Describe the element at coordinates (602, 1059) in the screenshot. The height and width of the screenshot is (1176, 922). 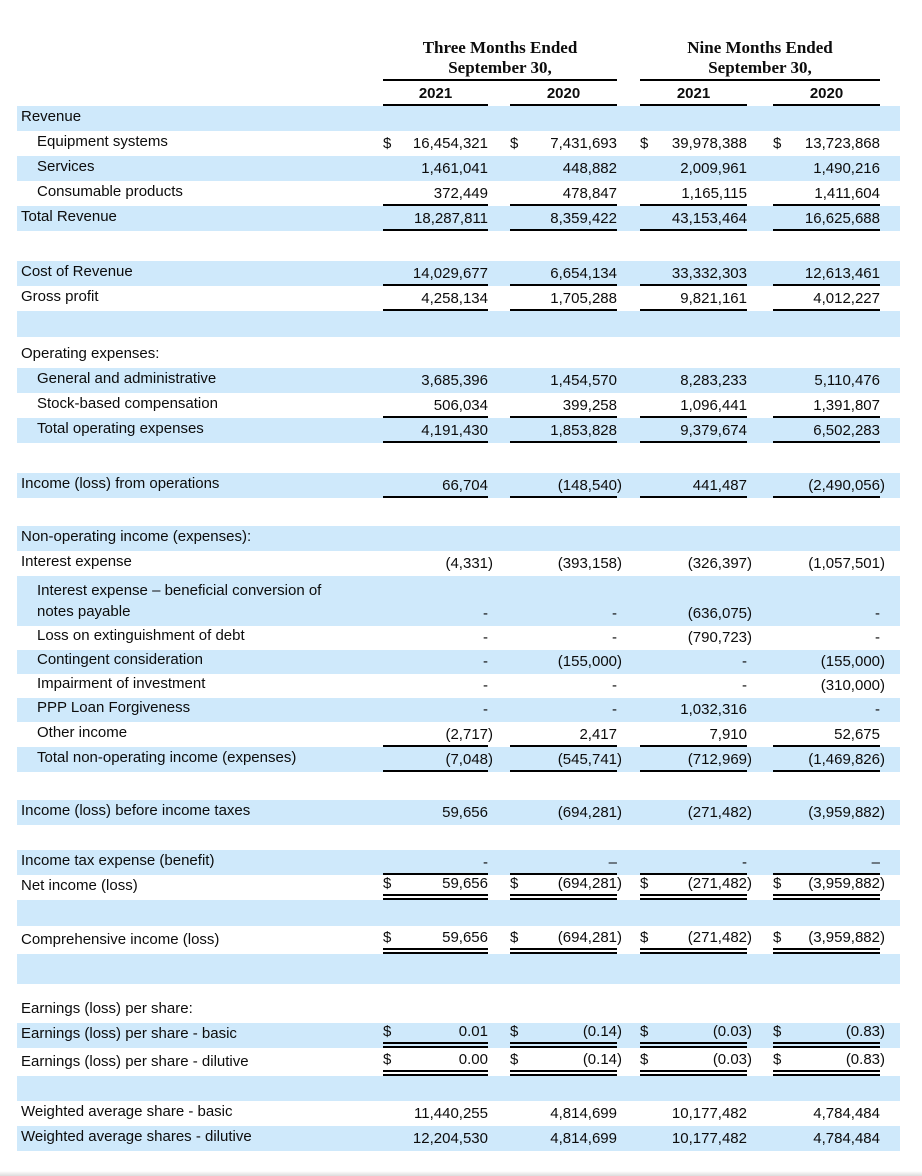
I see `value-amount: (0.14)` at that location.